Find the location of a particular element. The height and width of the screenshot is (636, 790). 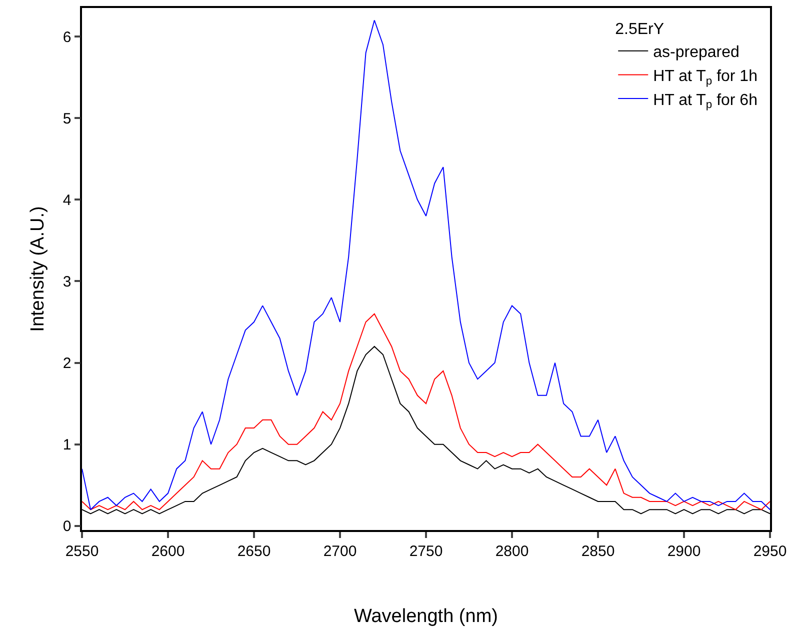

y-tick-label: 0 is located at coordinates (67, 527).